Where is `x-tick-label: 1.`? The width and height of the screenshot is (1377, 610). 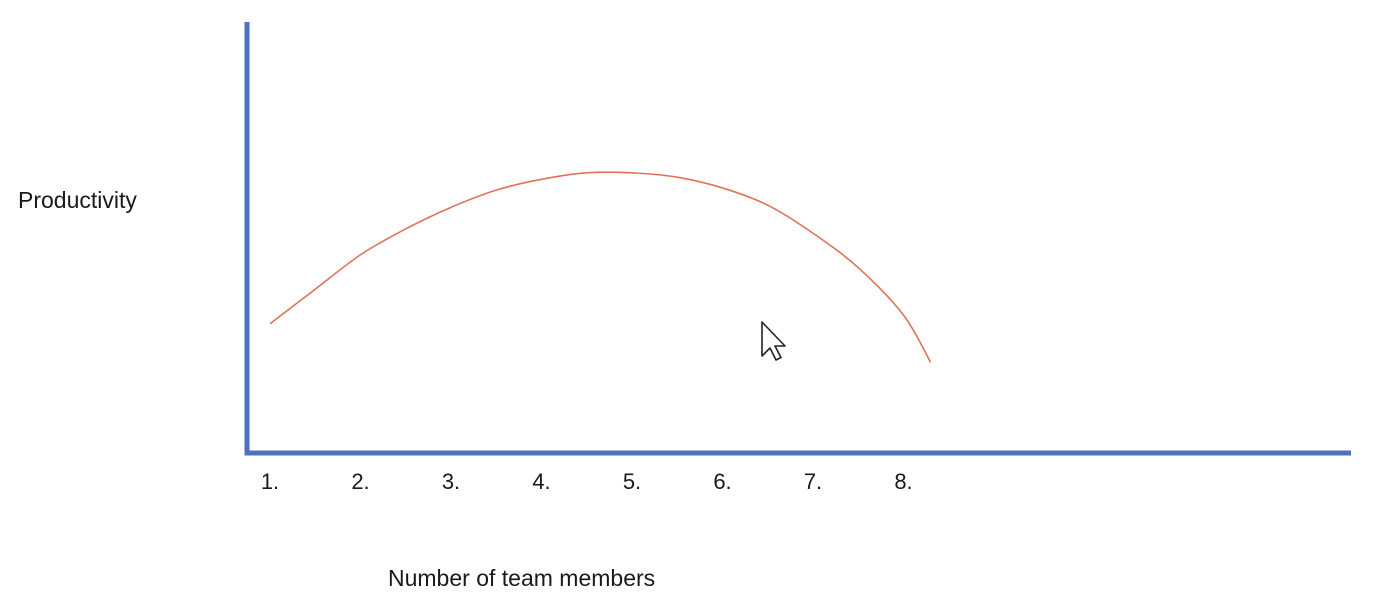 x-tick-label: 1. is located at coordinates (270, 481).